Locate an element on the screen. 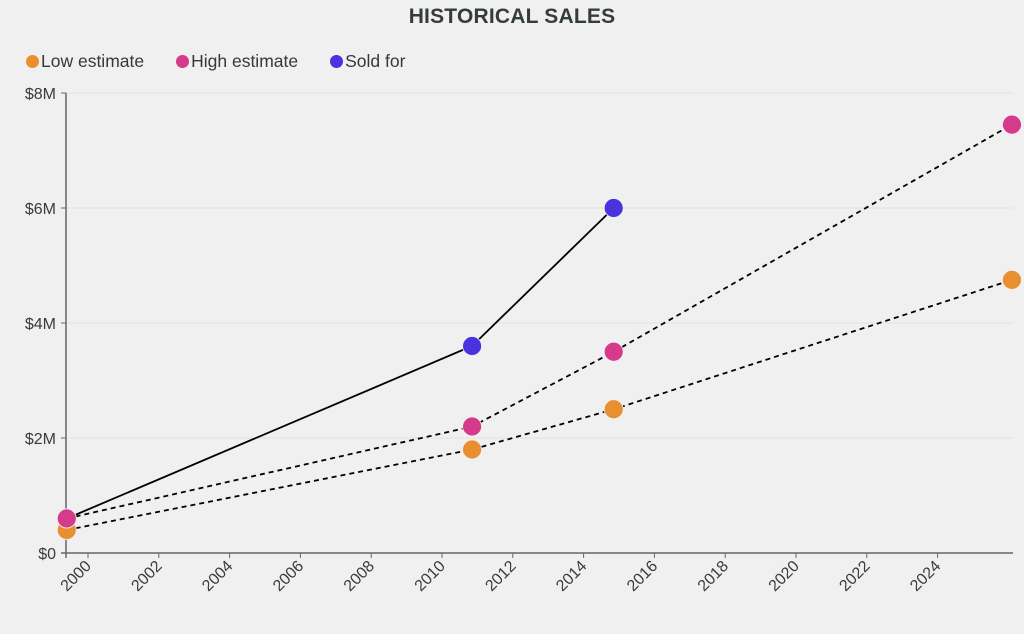 The height and width of the screenshot is (634, 1024). legend-item-low-estimate: Low estimate is located at coordinates (85, 61).